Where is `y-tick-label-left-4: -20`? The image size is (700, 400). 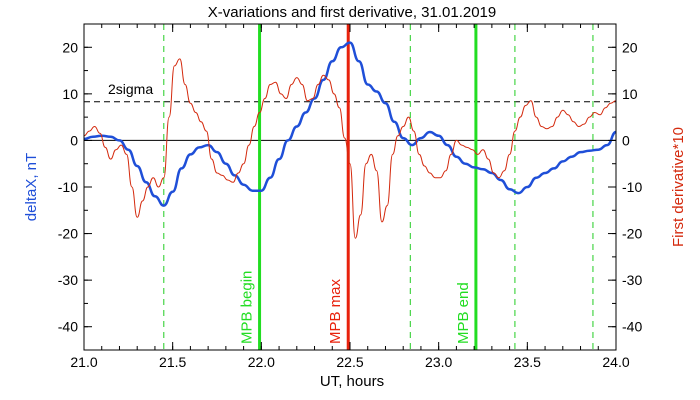
y-tick-label-left-4: -20 is located at coordinates (68, 234).